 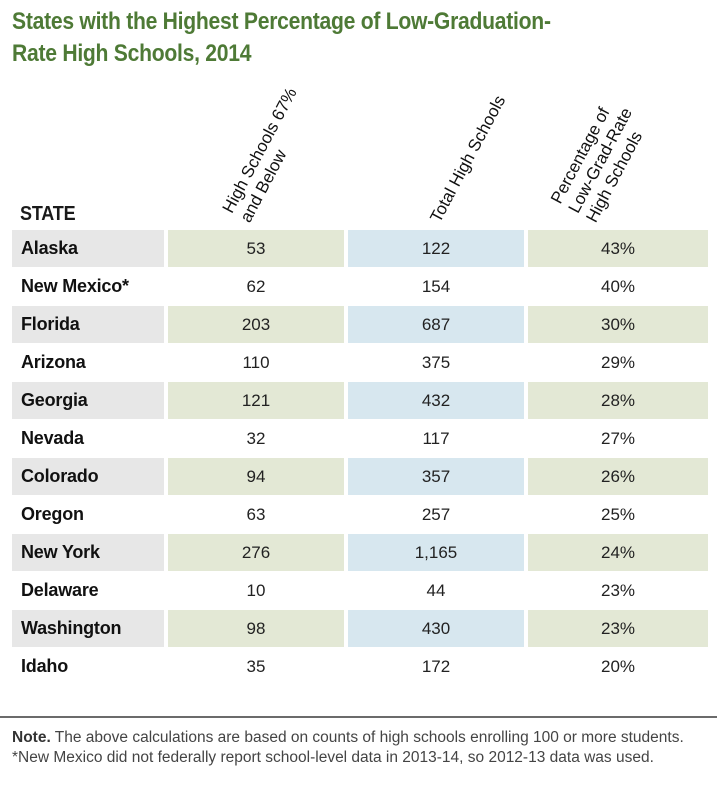 What do you see at coordinates (88, 400) in the screenshot?
I see `state-cell: Georgia` at bounding box center [88, 400].